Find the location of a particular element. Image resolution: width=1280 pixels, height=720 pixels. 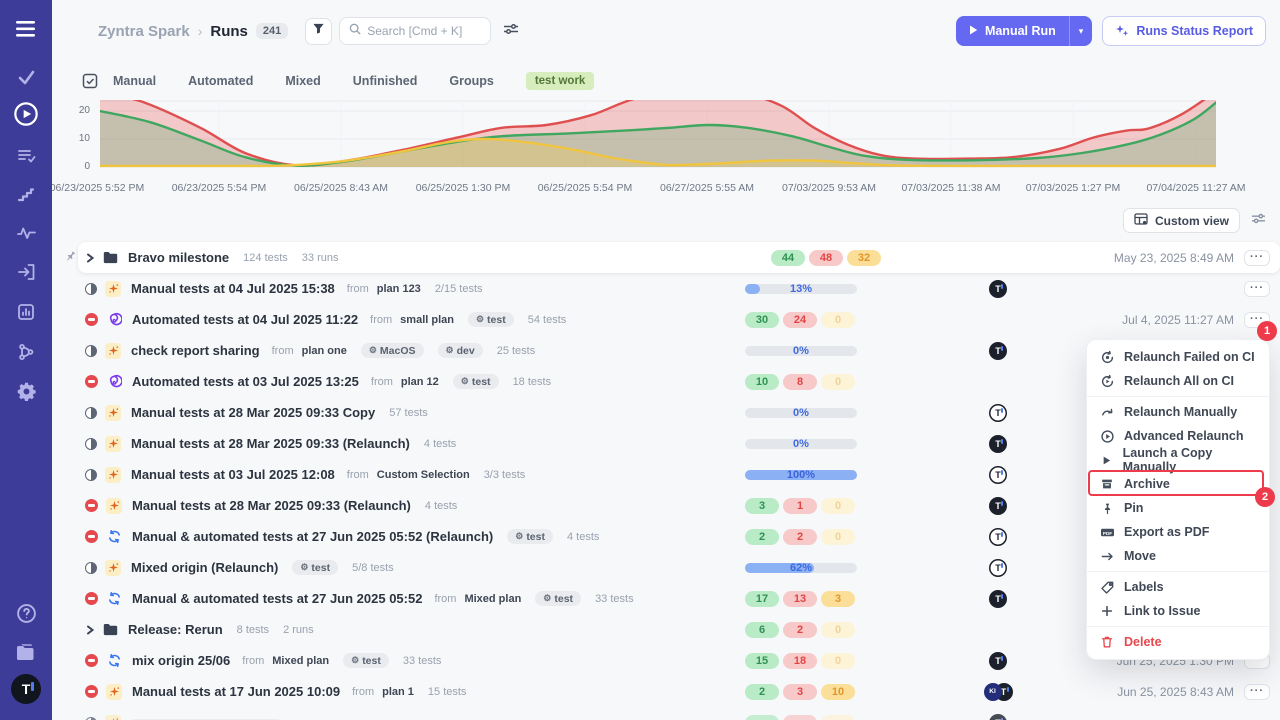

manual-run-main: Manual Run is located at coordinates (1012, 31).